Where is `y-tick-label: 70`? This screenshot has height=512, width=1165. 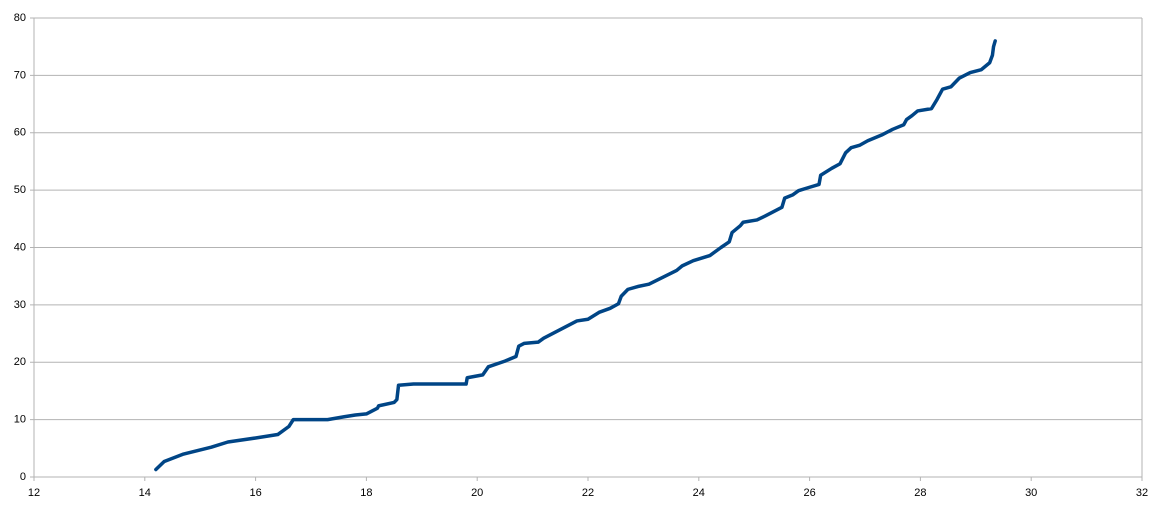
y-tick-label: 70 is located at coordinates (20, 75).